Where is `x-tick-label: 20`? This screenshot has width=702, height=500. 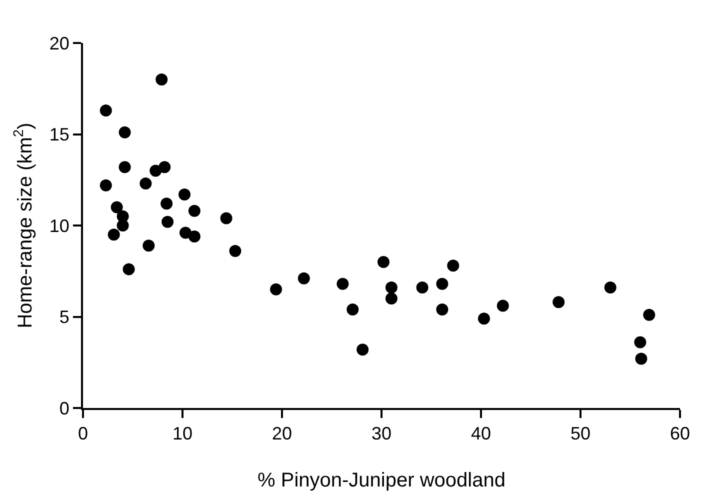 x-tick-label: 20 is located at coordinates (282, 434).